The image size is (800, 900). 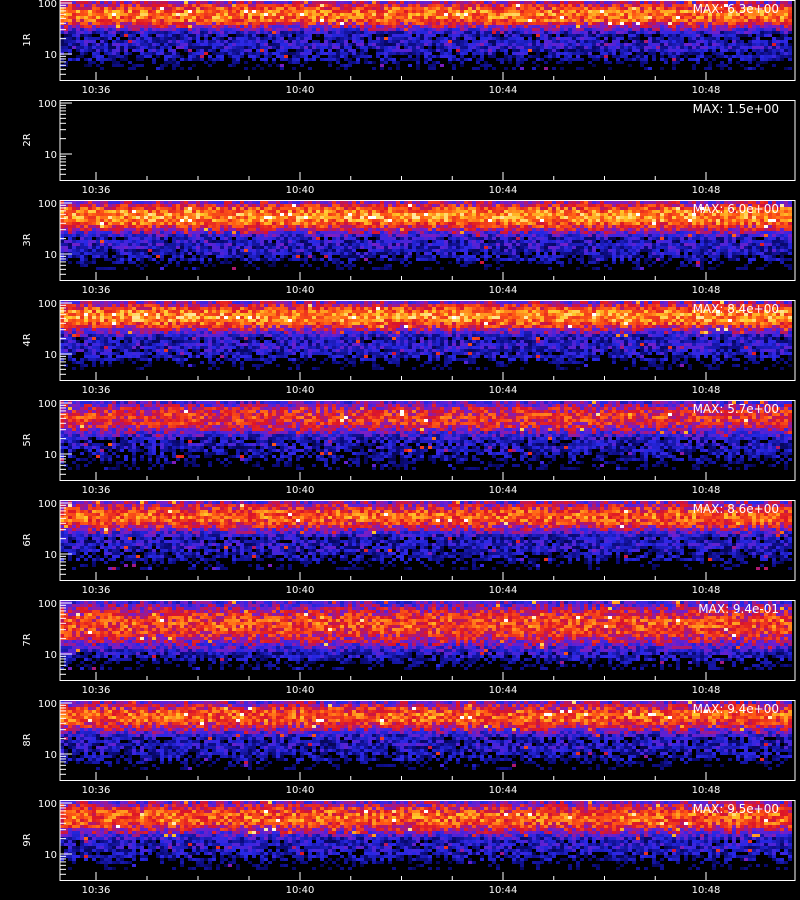 What do you see at coordinates (27, 339) in the screenshot?
I see `panel-label-4r: 4R` at bounding box center [27, 339].